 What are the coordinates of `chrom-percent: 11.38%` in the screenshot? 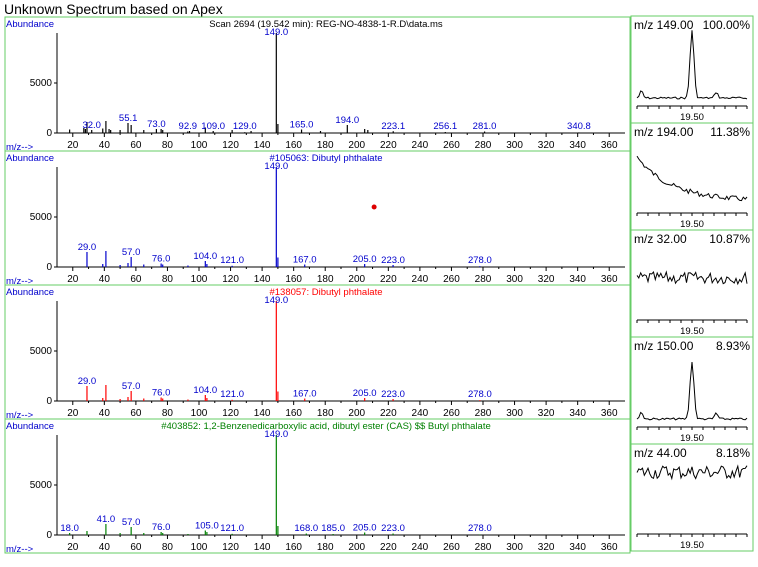 It's located at (730, 132).